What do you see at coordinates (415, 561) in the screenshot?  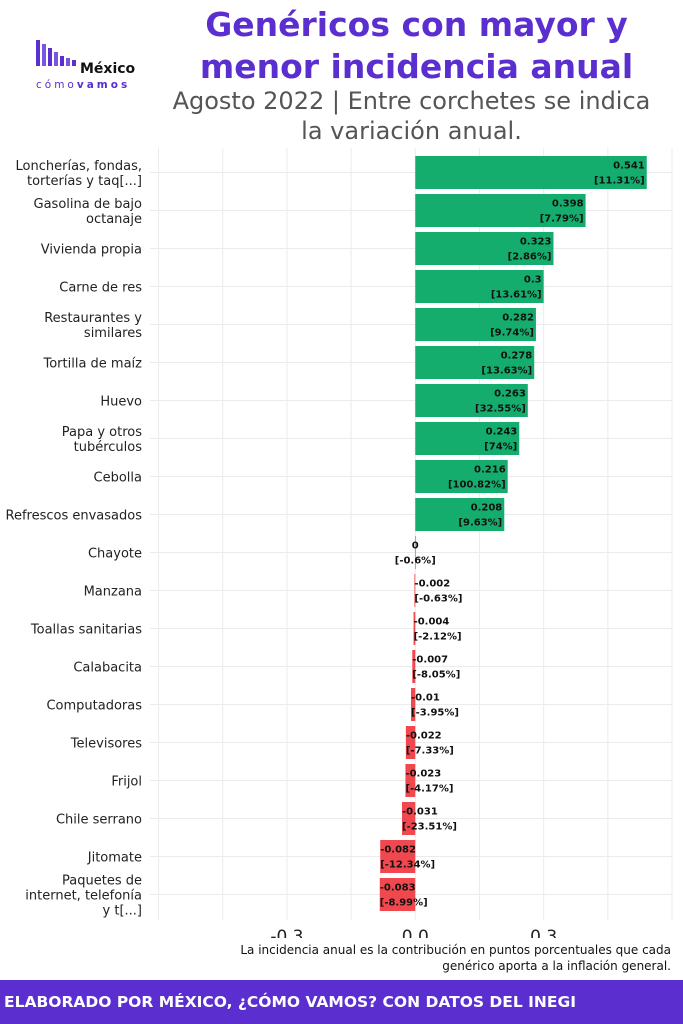 I see `bar-variation-label: [-0.6%]` at bounding box center [415, 561].